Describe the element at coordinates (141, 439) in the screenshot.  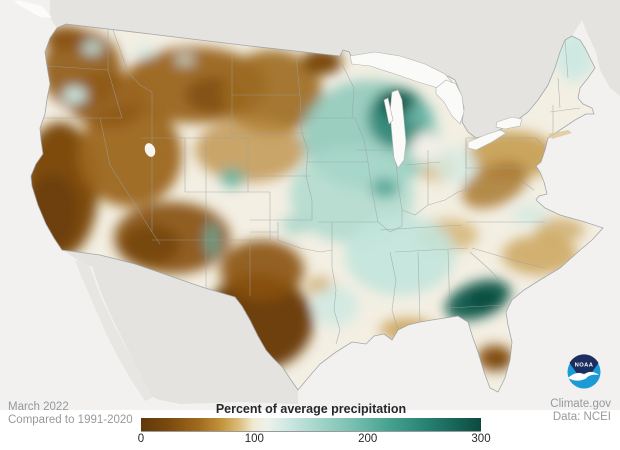
I see `colorbar-tick-label: 0` at that location.